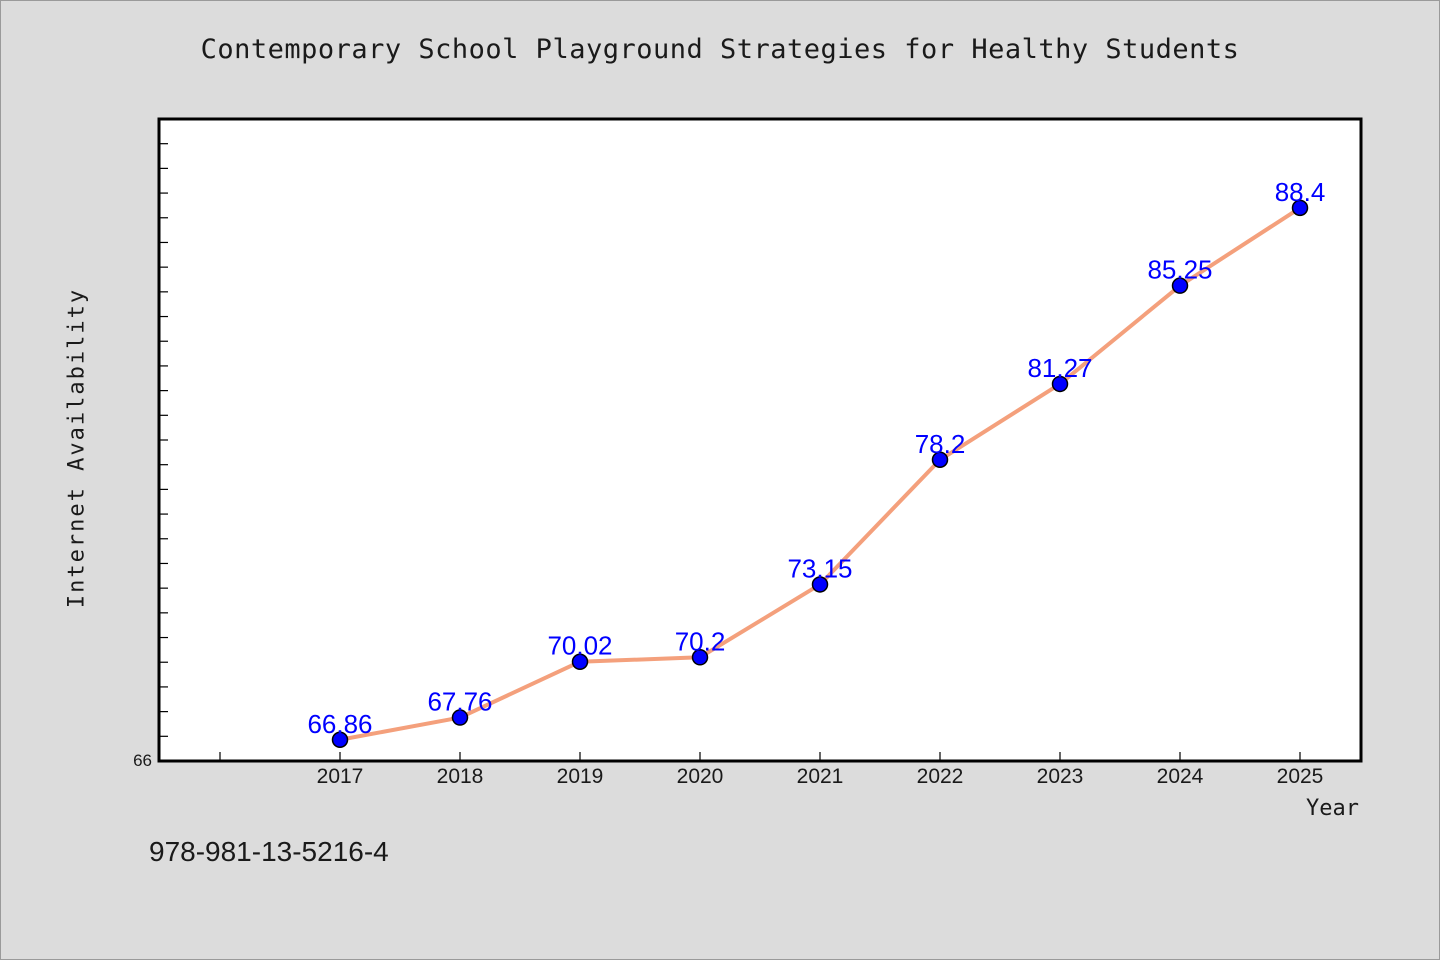 The width and height of the screenshot is (1440, 960). Describe the element at coordinates (1179, 270) in the screenshot. I see `data-label: 85.25` at that location.